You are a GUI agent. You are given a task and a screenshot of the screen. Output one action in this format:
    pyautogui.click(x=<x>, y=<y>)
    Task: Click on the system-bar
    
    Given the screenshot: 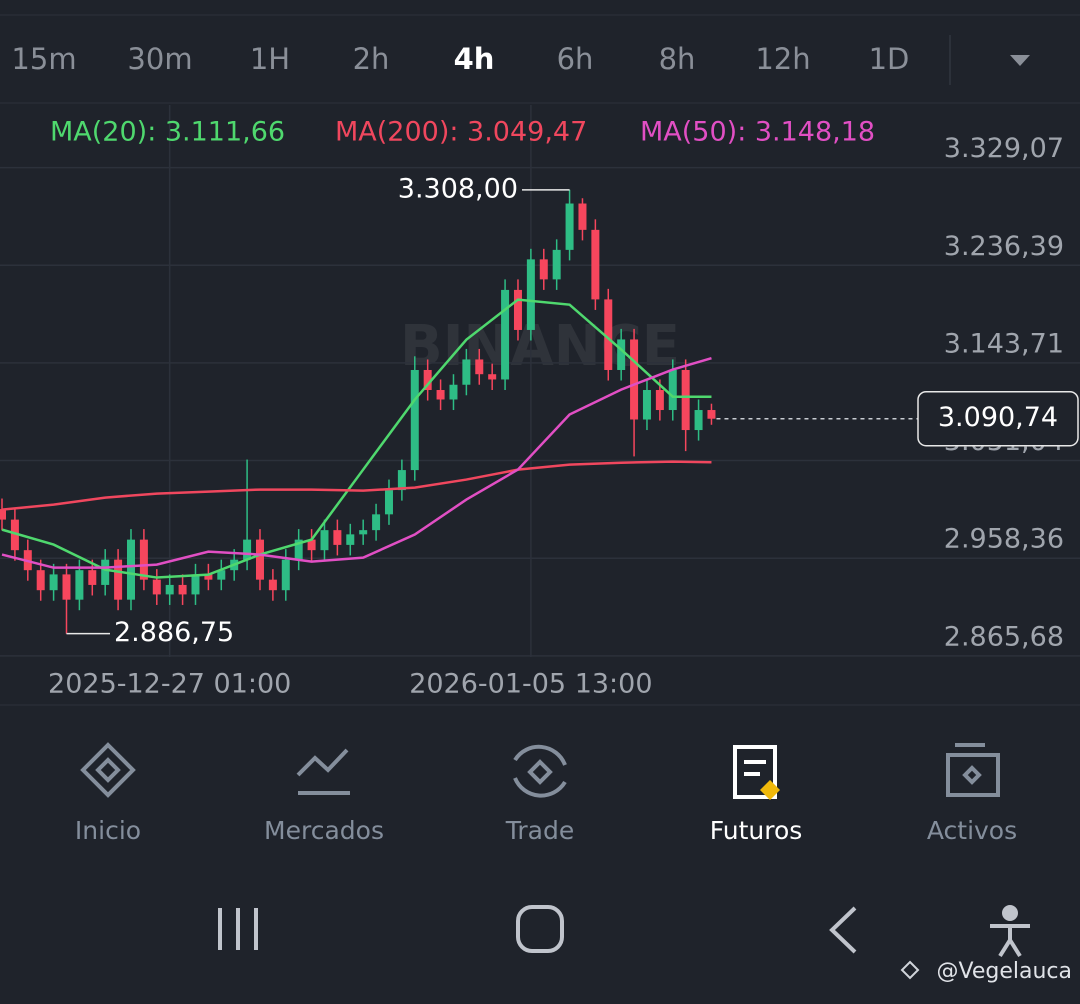 What is the action you would take?
    pyautogui.click(x=624, y=931)
    